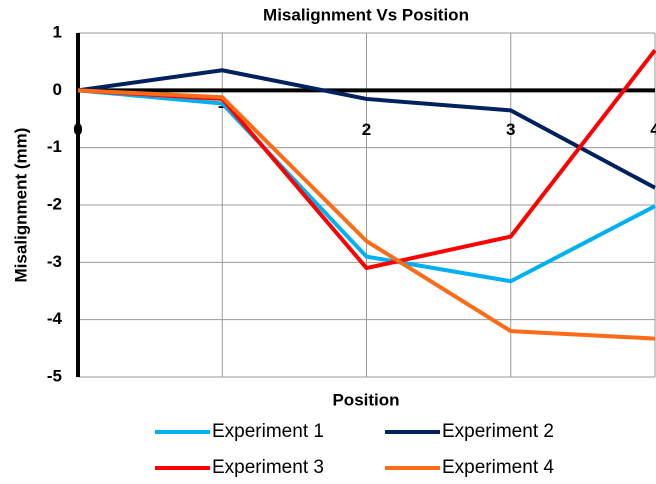  What do you see at coordinates (54, 261) in the screenshot?
I see `y-tick-label: -3` at bounding box center [54, 261].